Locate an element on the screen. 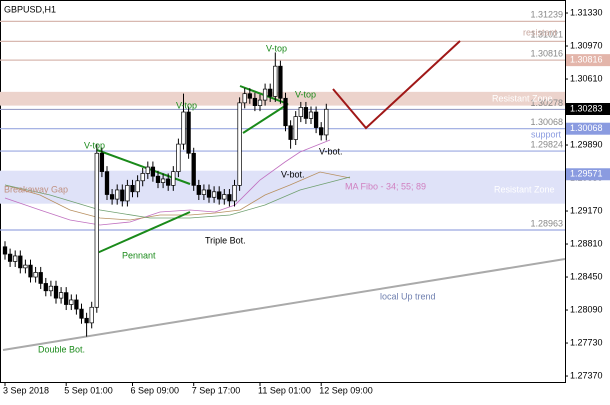  price-badge-label: 1.30816 is located at coordinates (586, 60).